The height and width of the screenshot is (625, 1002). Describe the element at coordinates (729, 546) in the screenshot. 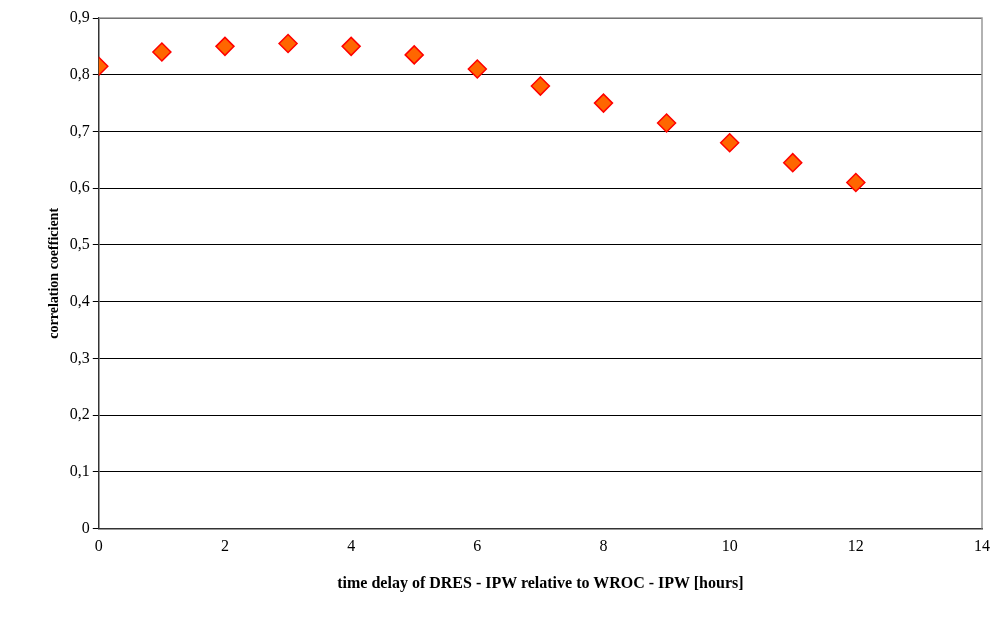

I see `x-tick-label: 10` at that location.